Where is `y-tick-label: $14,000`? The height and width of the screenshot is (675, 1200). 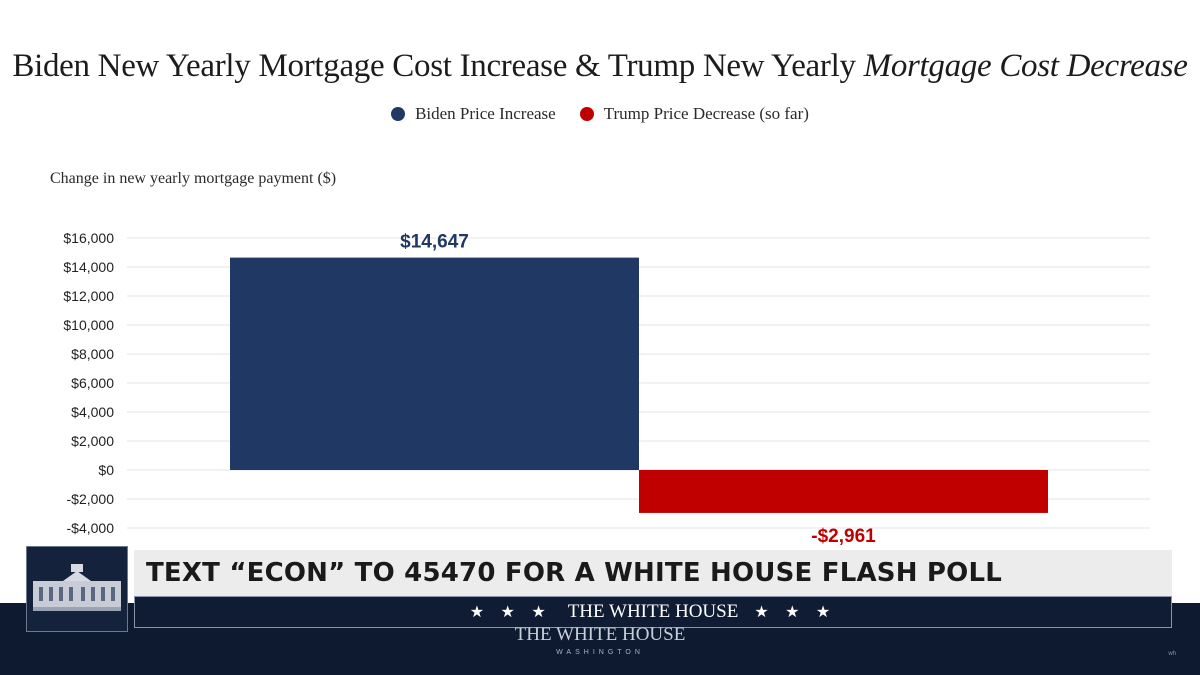 y-tick-label: $14,000 is located at coordinates (88, 267).